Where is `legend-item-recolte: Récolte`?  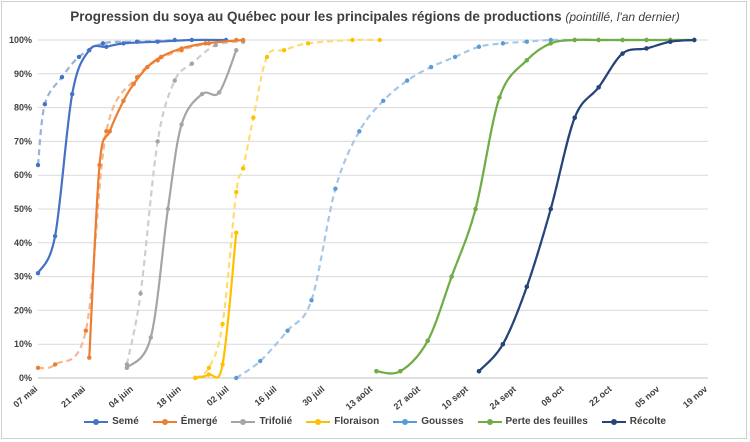 legend-item-recolte: Récolte is located at coordinates (633, 421).